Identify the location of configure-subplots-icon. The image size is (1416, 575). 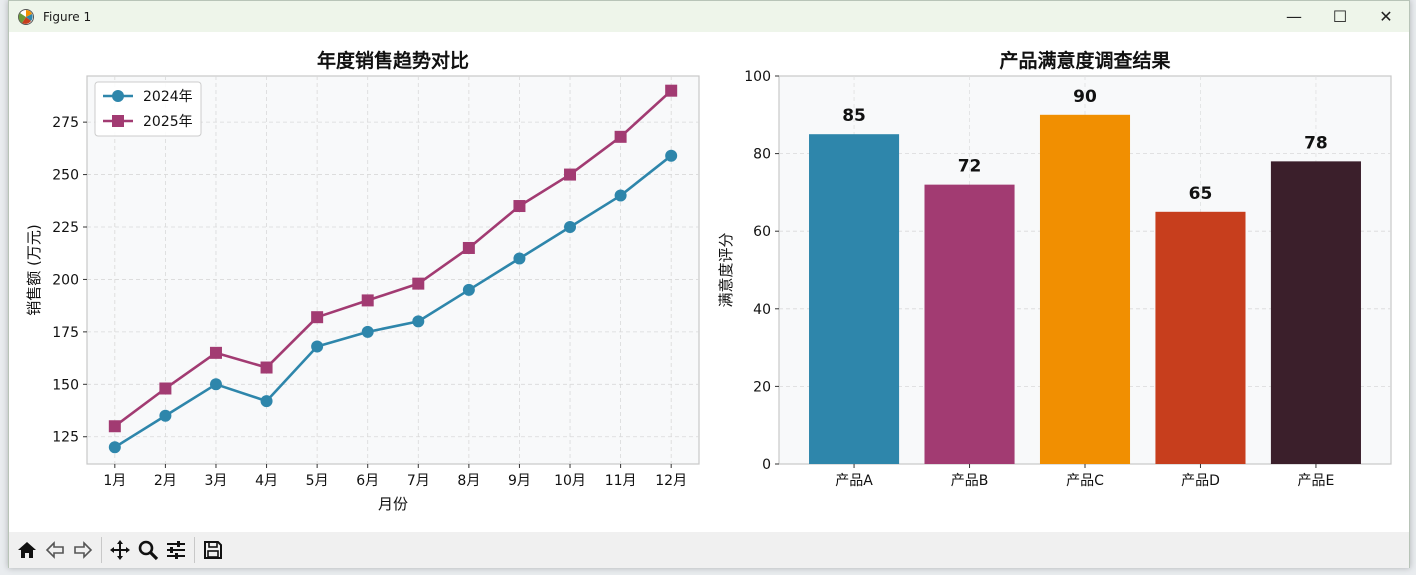
(176, 550).